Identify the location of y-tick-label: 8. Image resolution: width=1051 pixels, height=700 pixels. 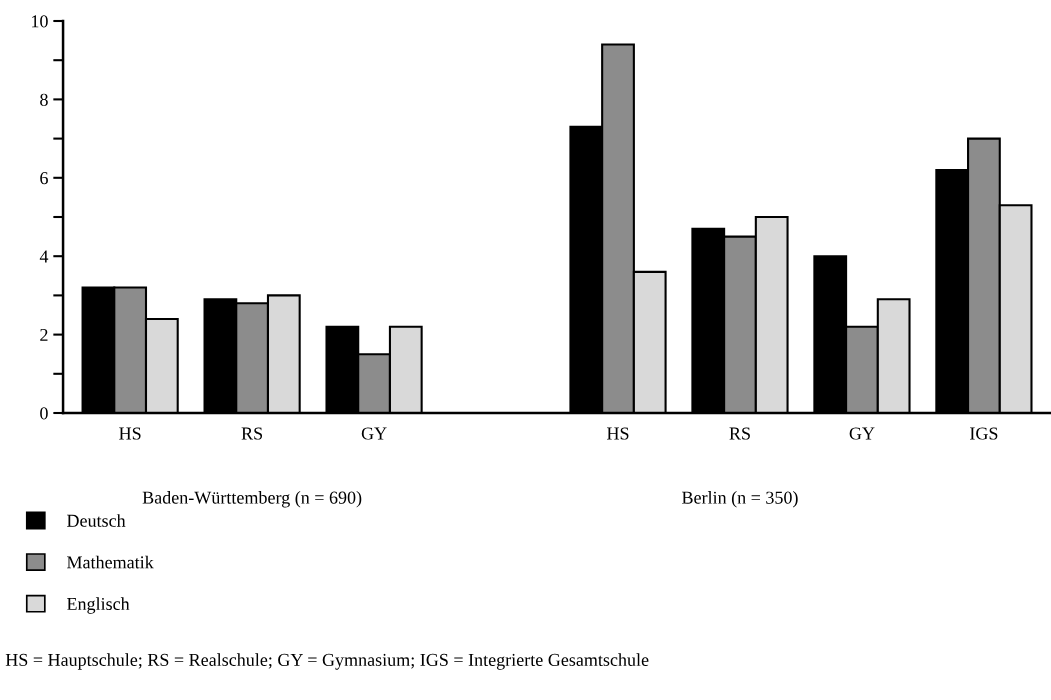
(44, 99).